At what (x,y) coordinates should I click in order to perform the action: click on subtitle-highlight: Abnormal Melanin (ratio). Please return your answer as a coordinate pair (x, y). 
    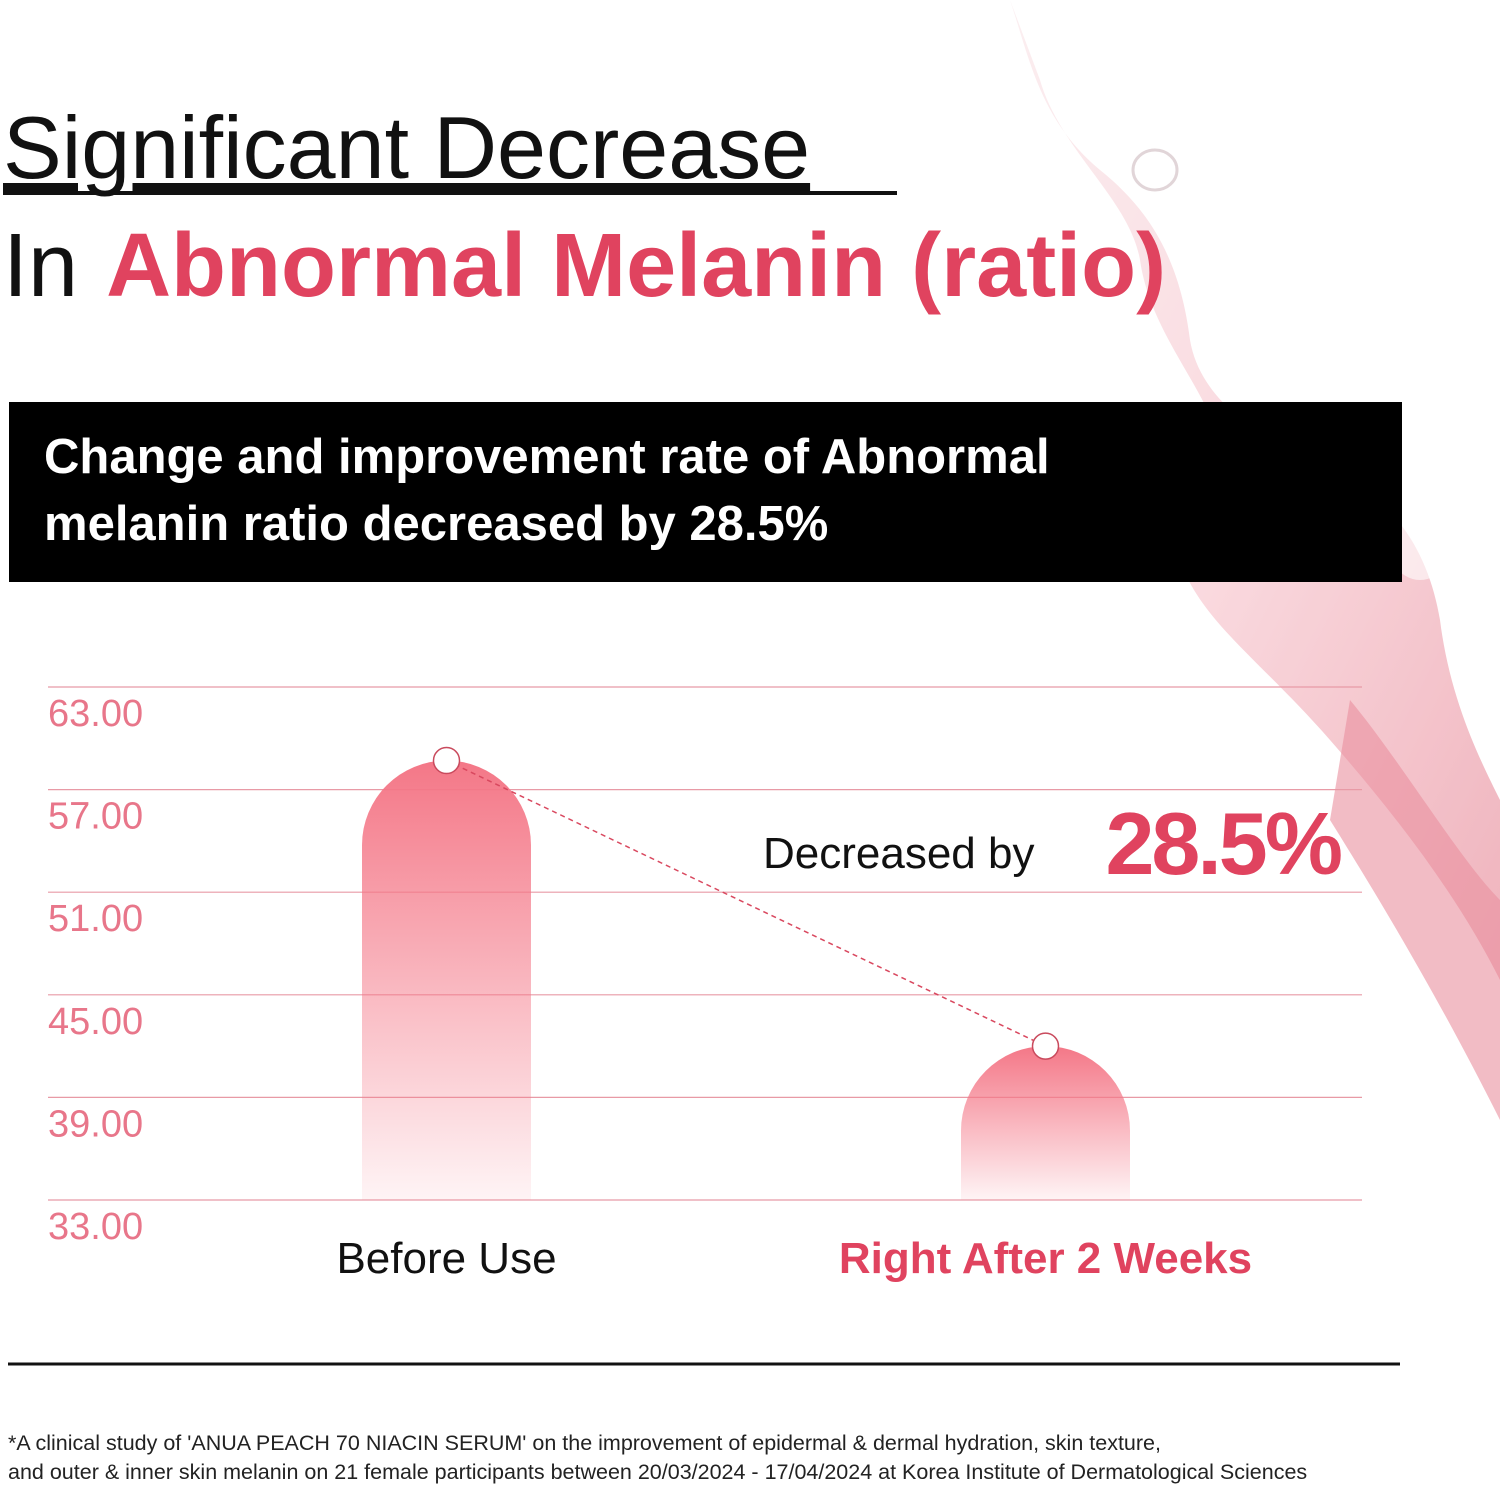
    Looking at the image, I should click on (636, 266).